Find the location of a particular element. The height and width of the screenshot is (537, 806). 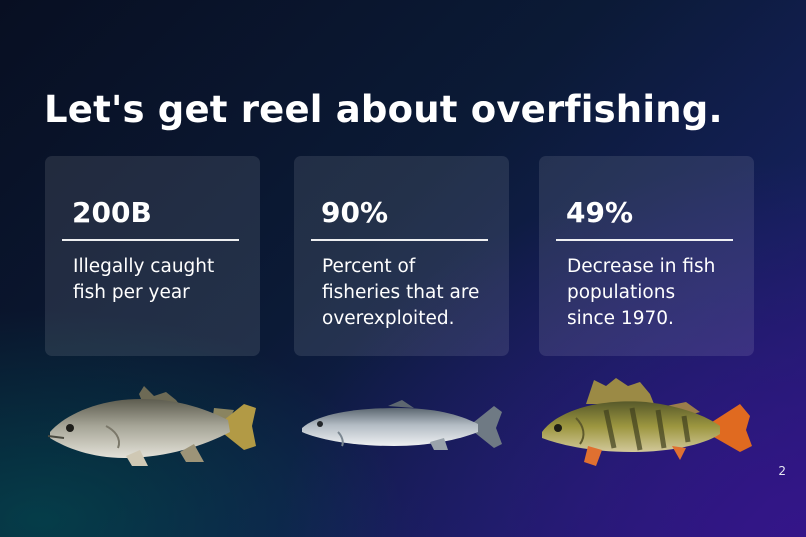

stat-card-illegal-catch: 200B Illegally caught fish per year is located at coordinates (152, 256).